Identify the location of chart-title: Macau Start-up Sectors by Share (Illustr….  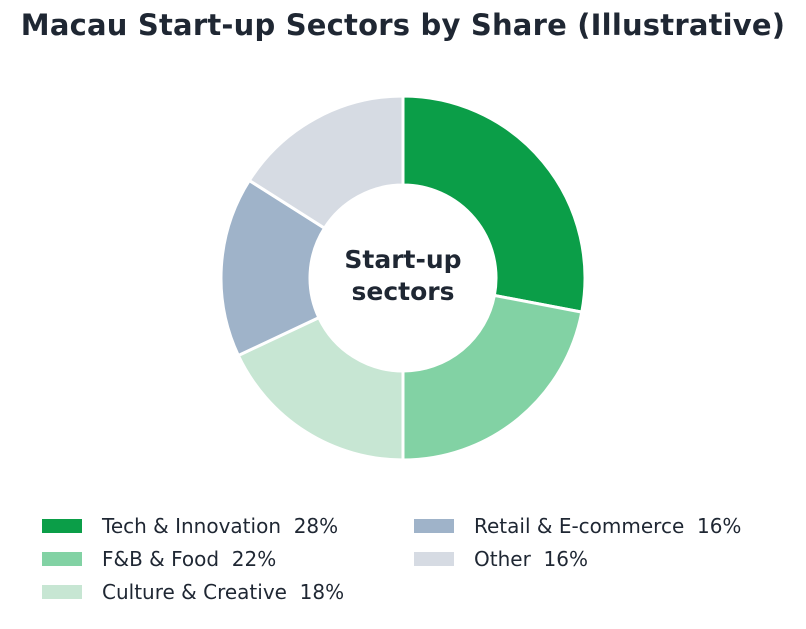
(403, 25).